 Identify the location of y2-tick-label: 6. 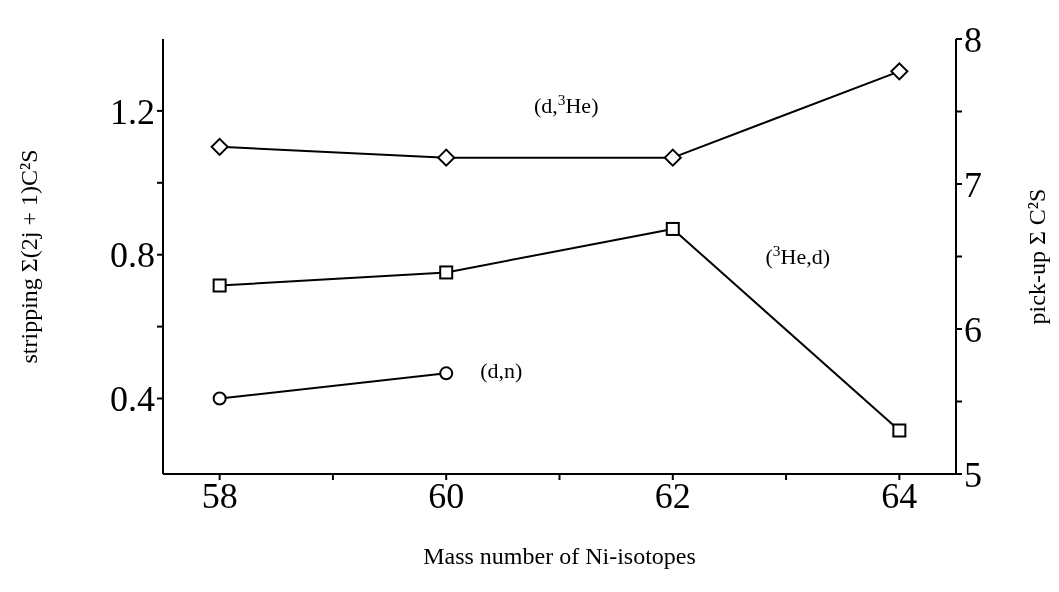
(973, 329).